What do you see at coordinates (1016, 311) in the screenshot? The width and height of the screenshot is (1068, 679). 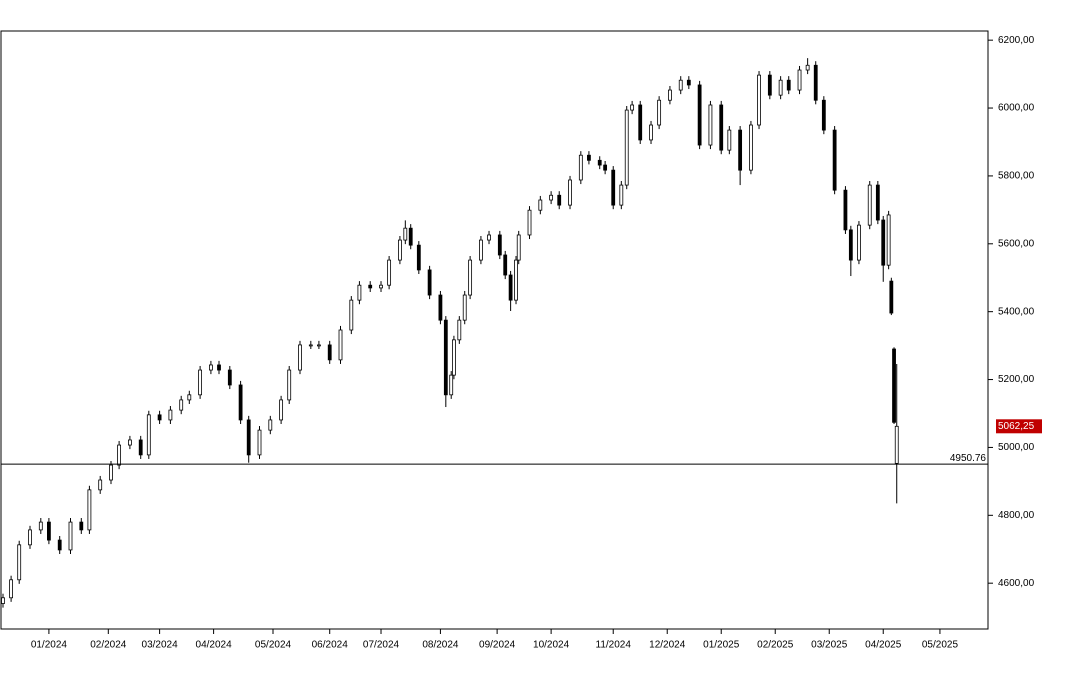 I see `y-tick-label: 5400,00` at bounding box center [1016, 311].